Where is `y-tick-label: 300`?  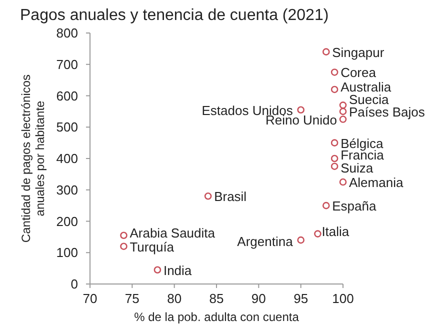 y-tick-label: 300 is located at coordinates (67, 190).